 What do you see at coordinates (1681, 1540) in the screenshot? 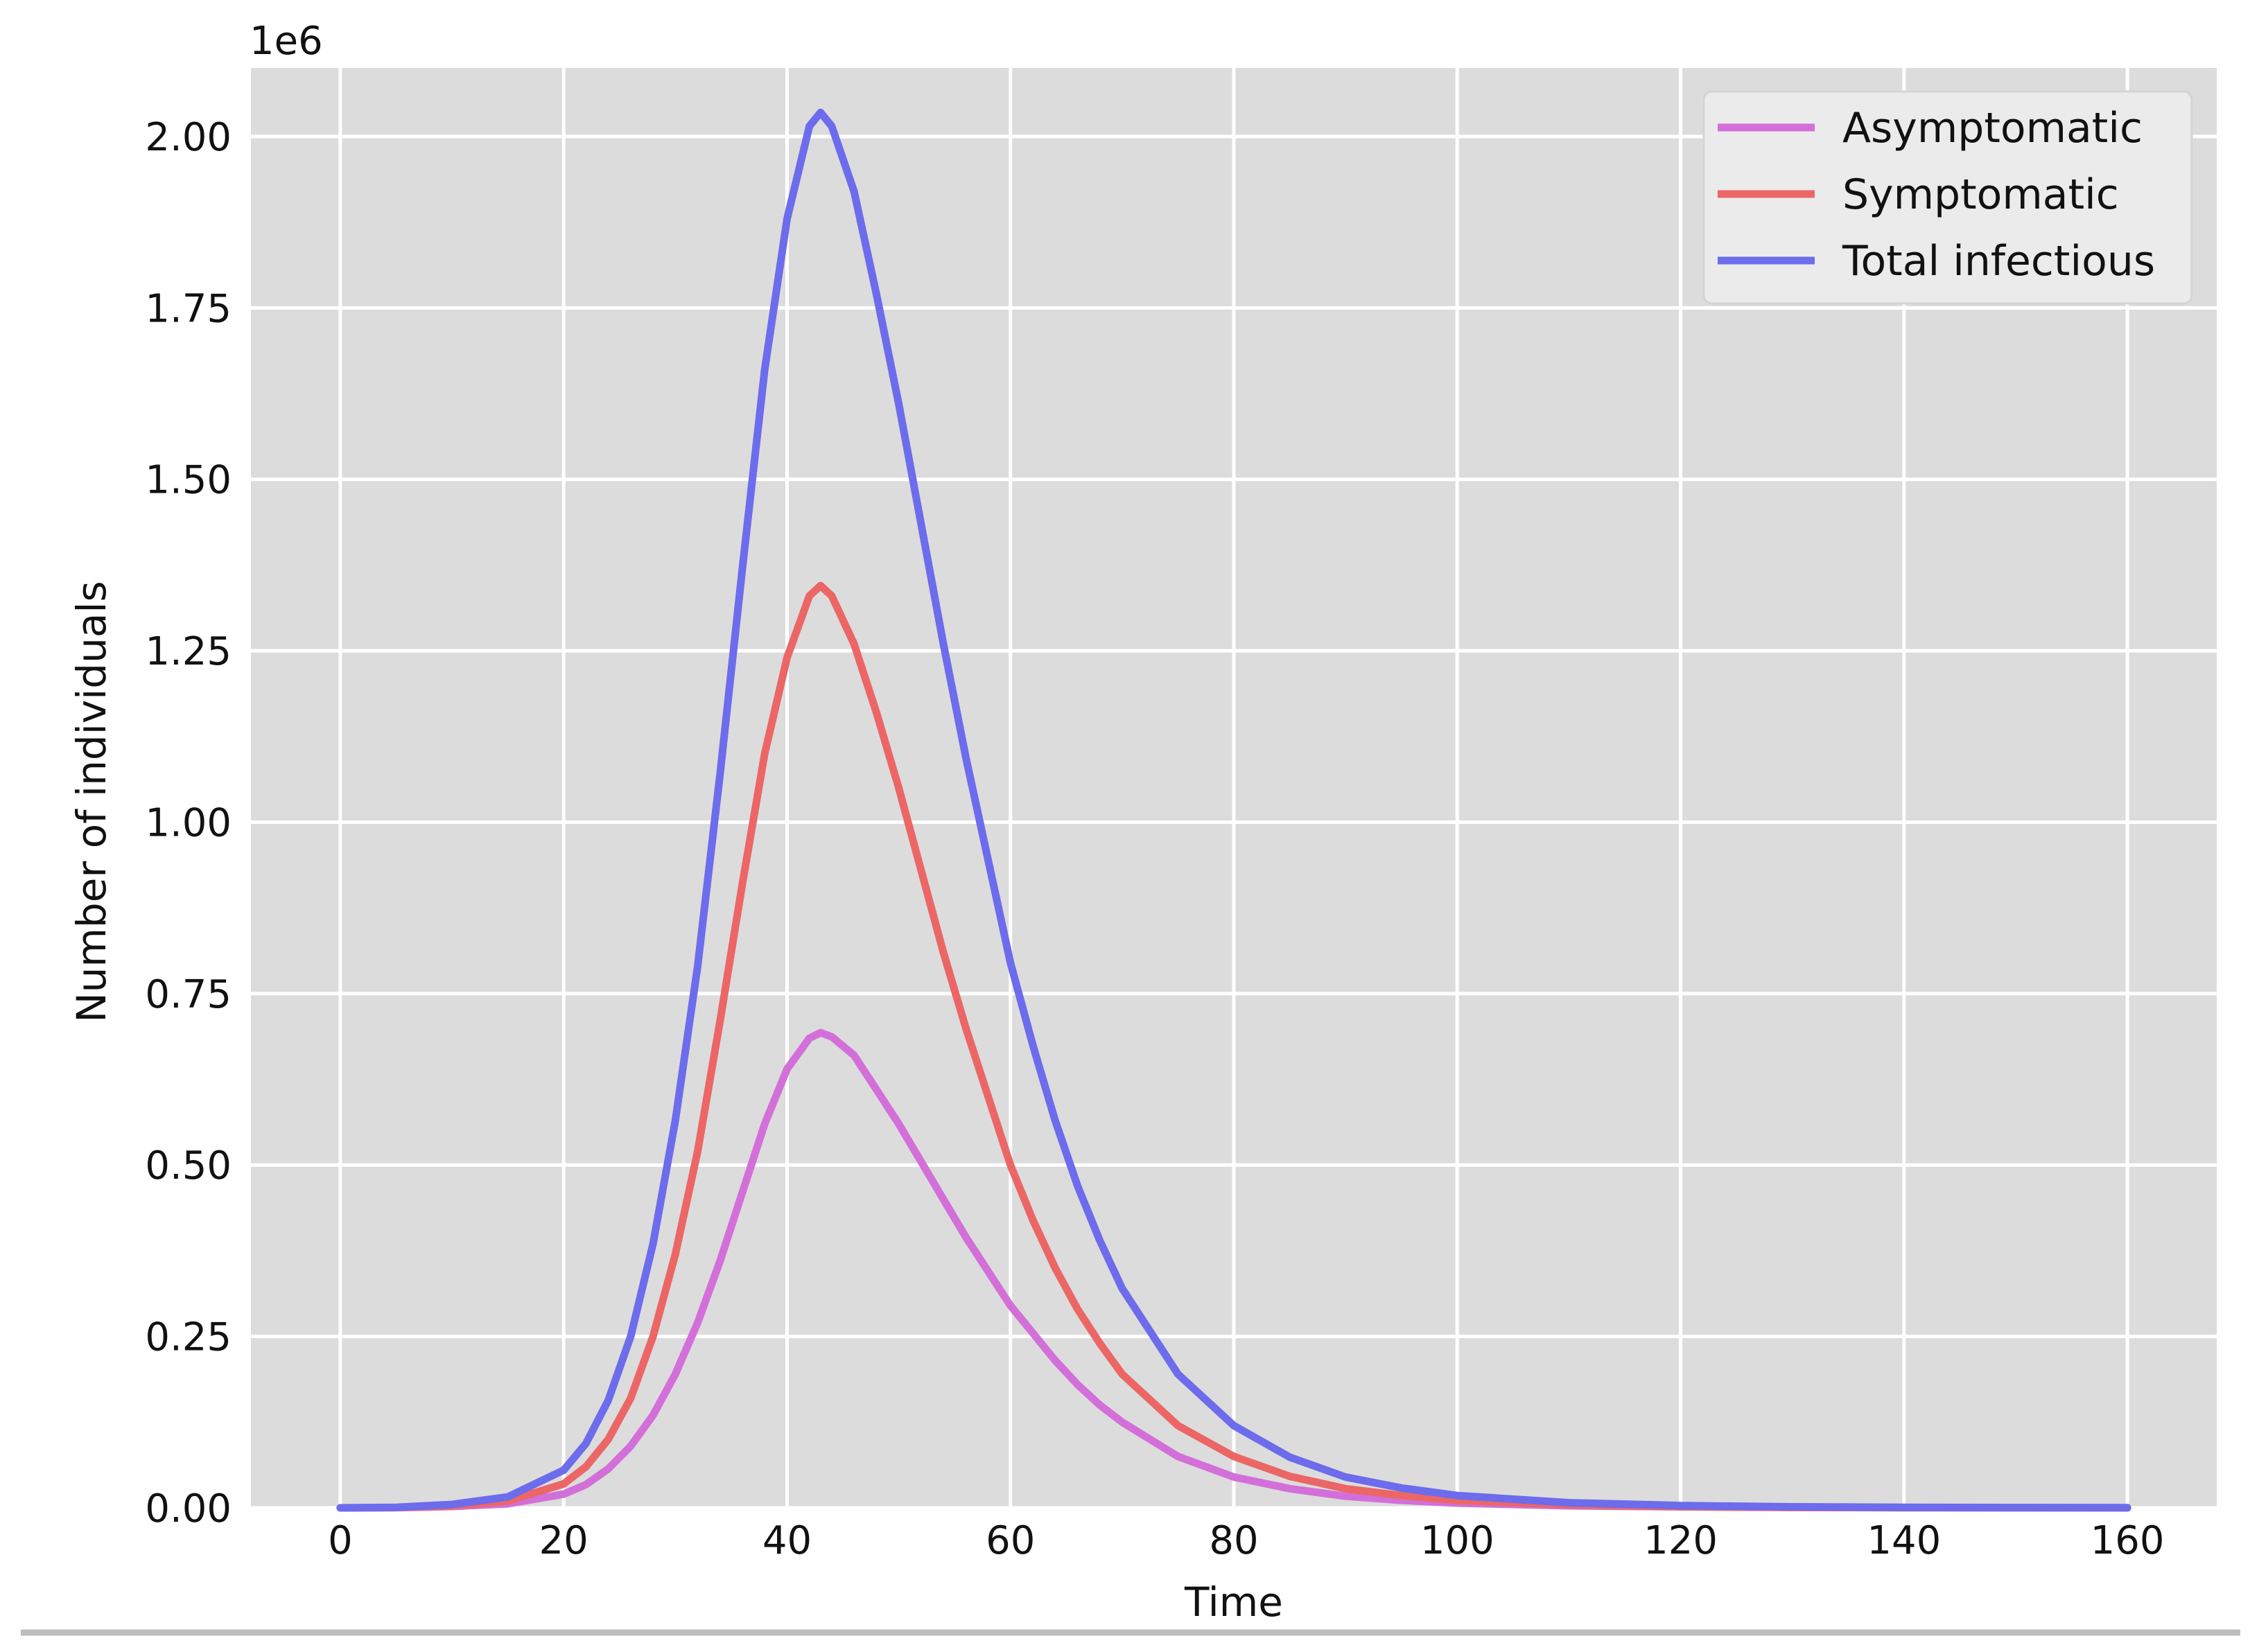
I see `x-tick-label: 120` at bounding box center [1681, 1540].